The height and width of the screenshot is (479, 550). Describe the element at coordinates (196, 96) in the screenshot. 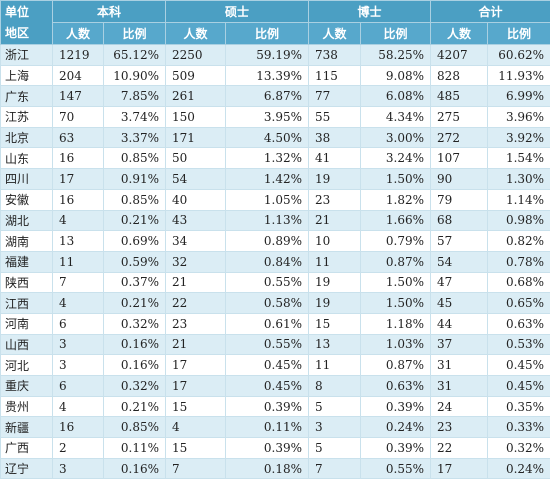

I see `count-cell: 261` at that location.